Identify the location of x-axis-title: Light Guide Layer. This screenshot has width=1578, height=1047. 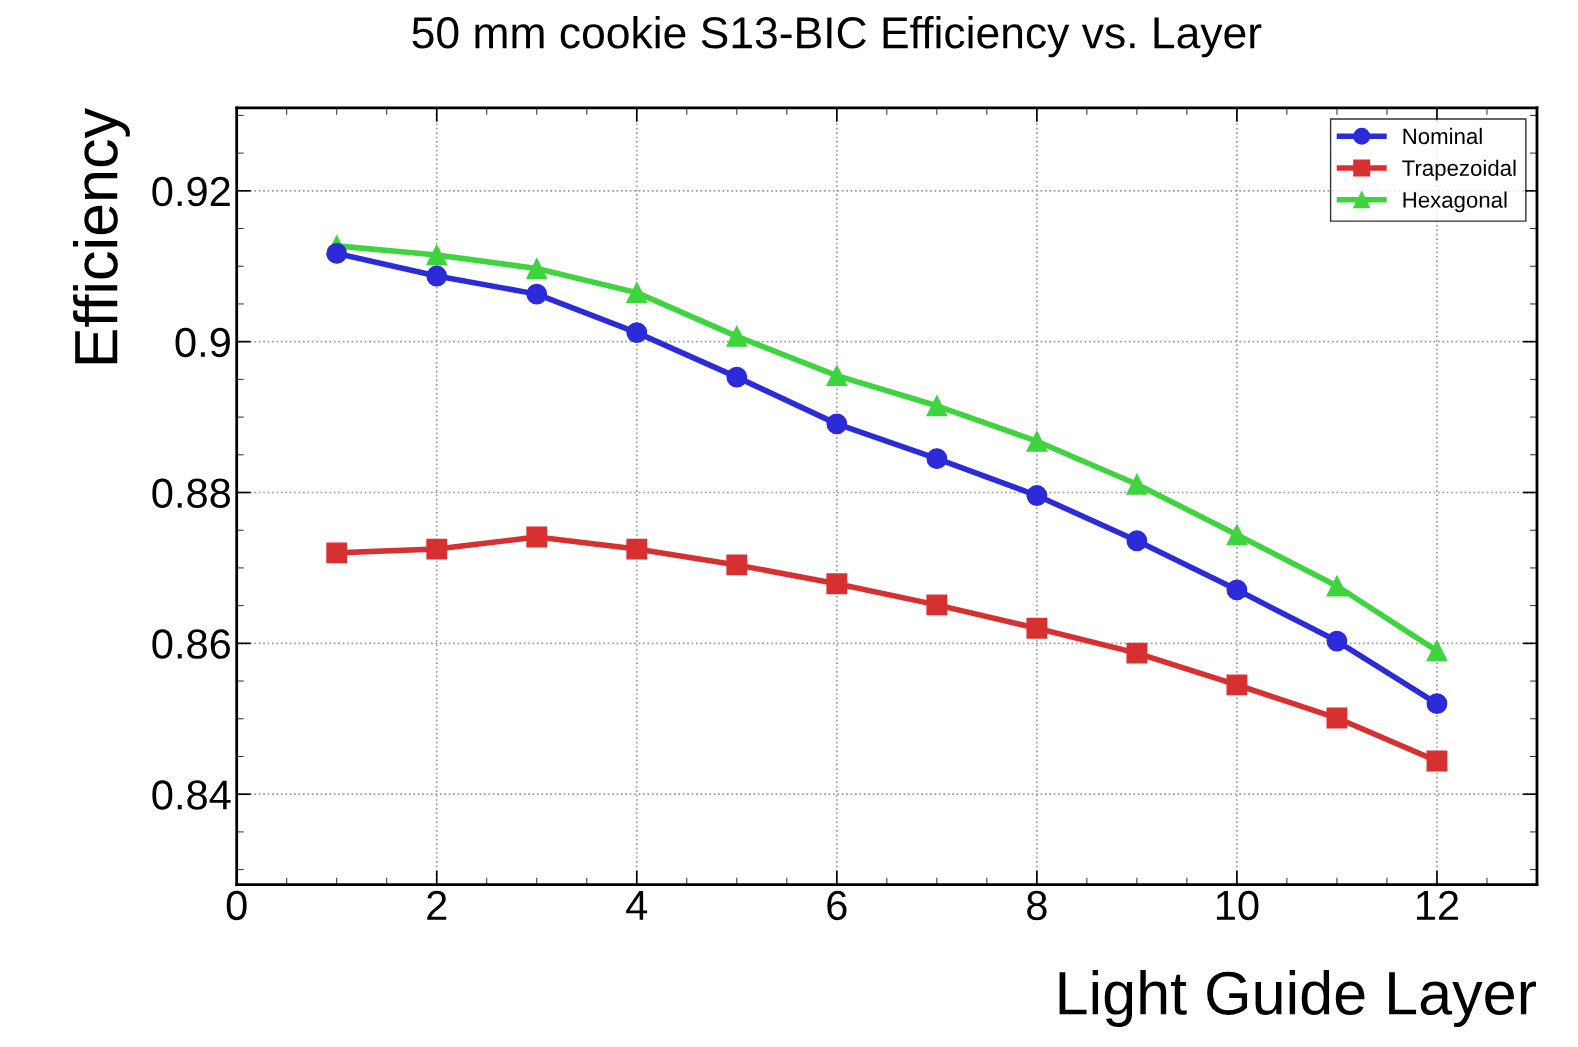
(1297, 999).